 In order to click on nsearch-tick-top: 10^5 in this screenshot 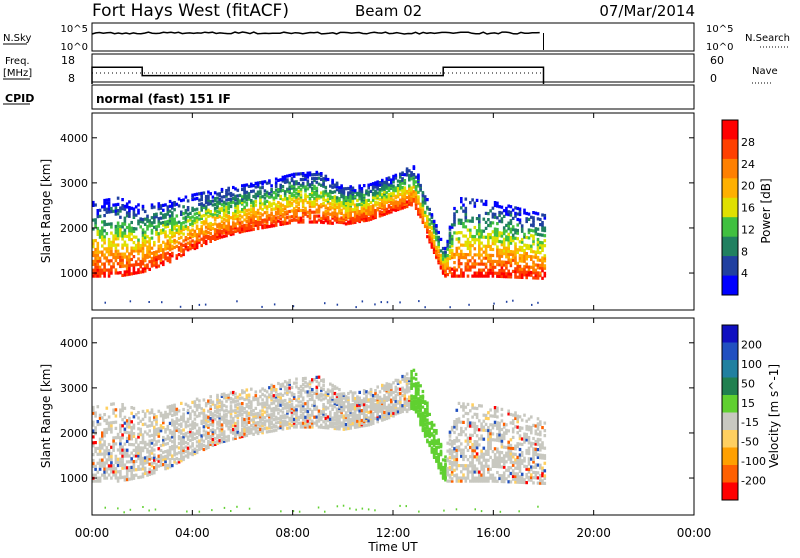, I will do `click(719, 29)`.